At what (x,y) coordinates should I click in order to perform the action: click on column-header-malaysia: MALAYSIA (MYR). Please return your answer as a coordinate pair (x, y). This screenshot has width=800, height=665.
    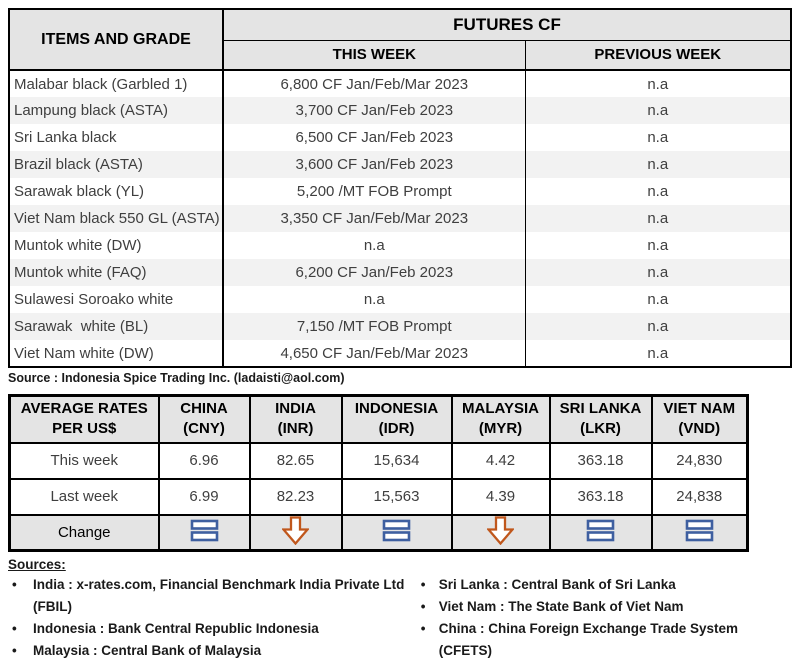
    Looking at the image, I should click on (500, 419).